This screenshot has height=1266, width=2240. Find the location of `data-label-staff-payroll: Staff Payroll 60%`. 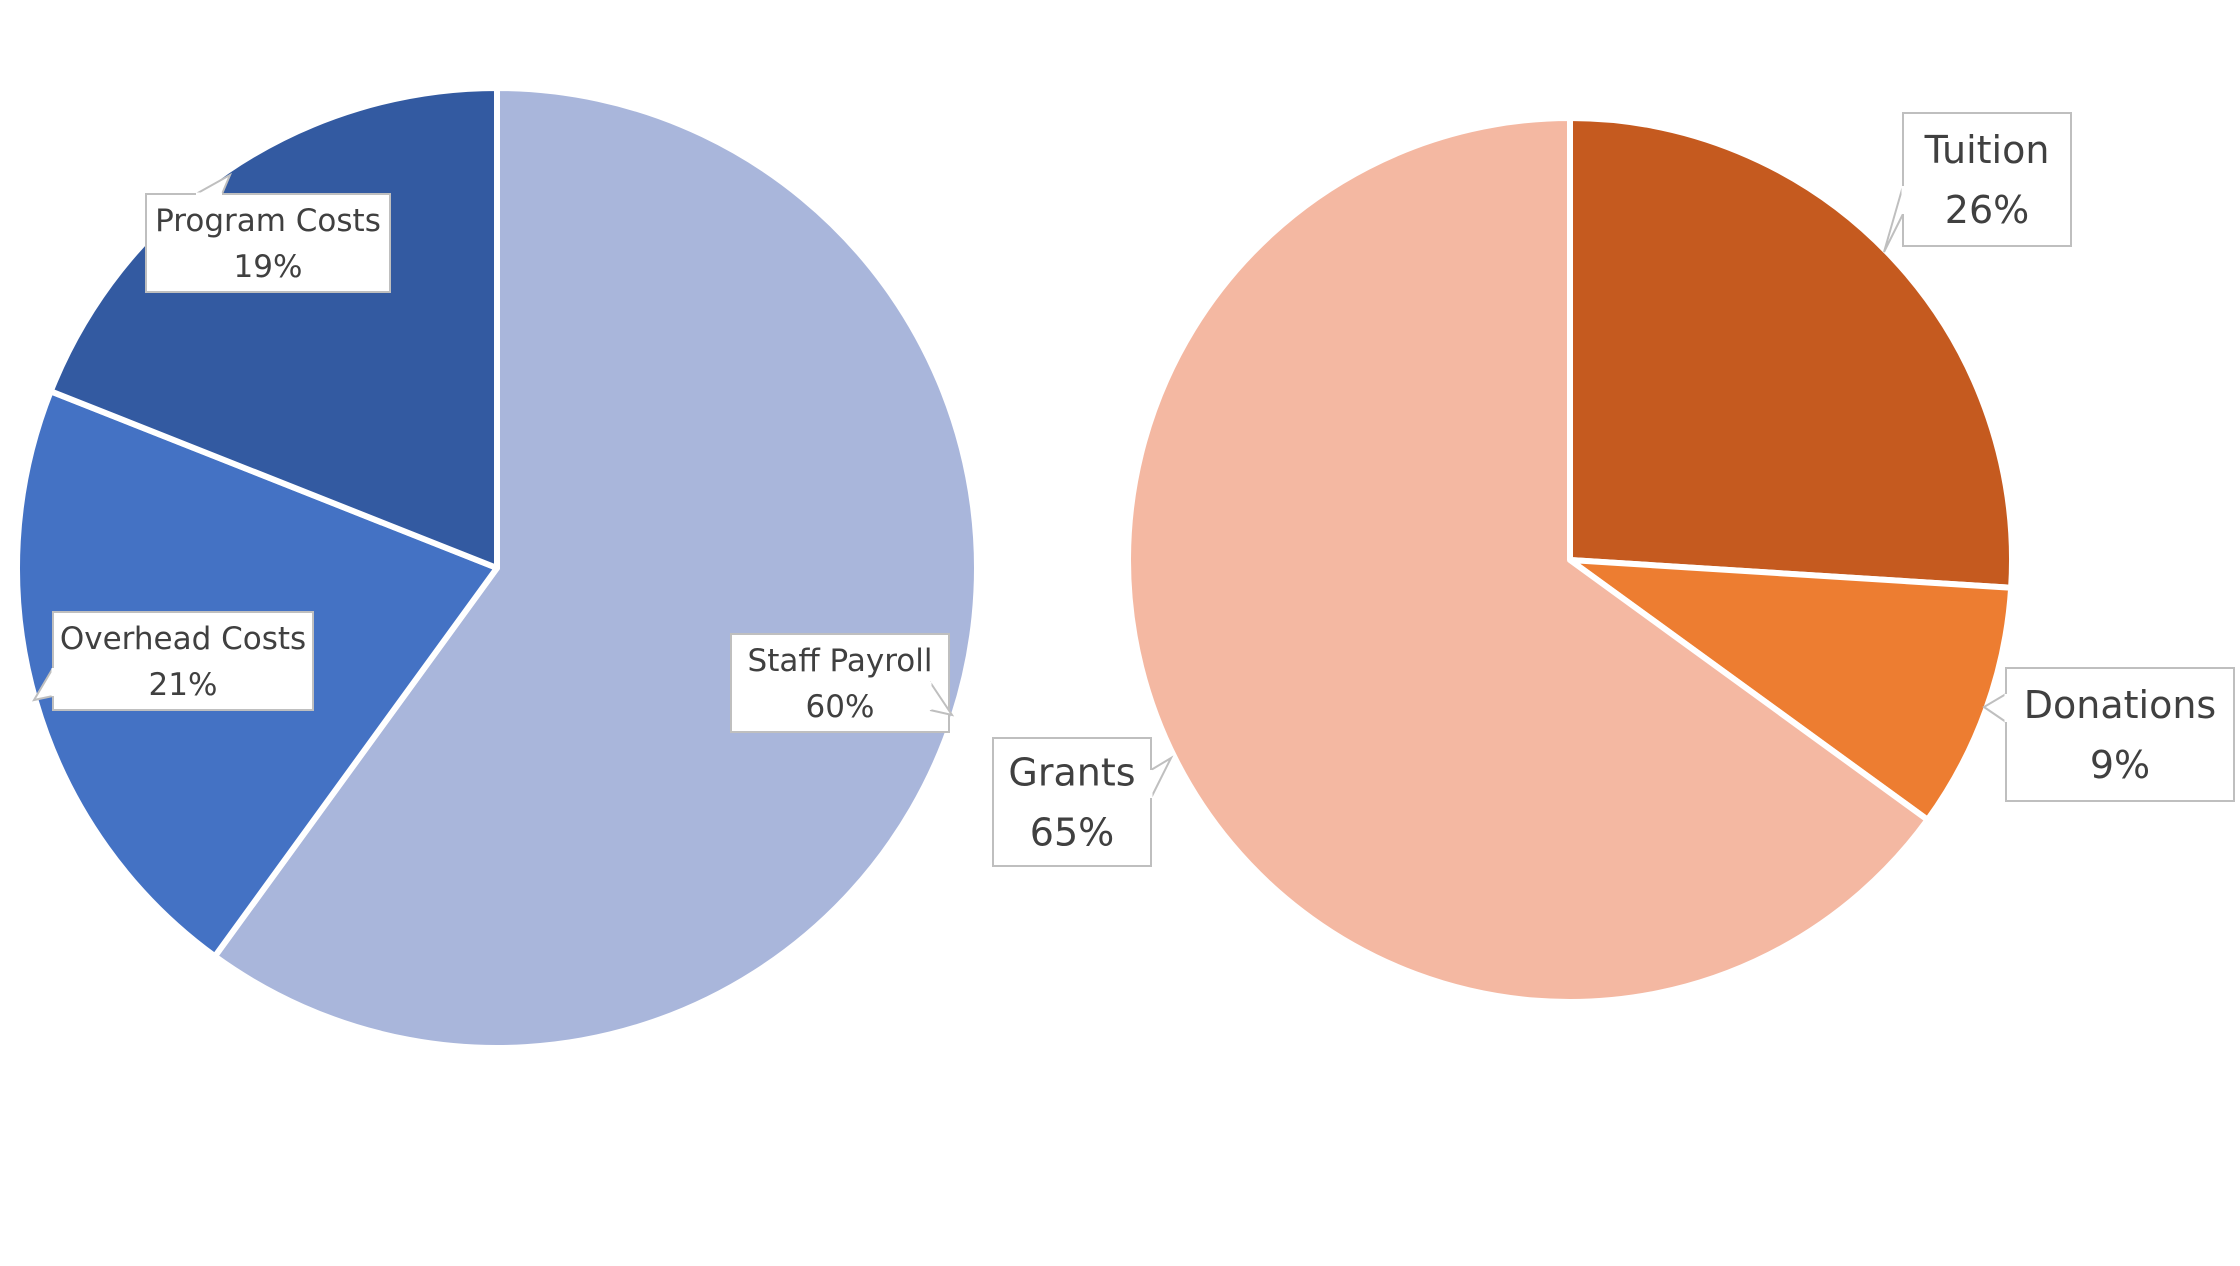

data-label-staff-payroll: Staff Payroll 60% is located at coordinates (842, 683).